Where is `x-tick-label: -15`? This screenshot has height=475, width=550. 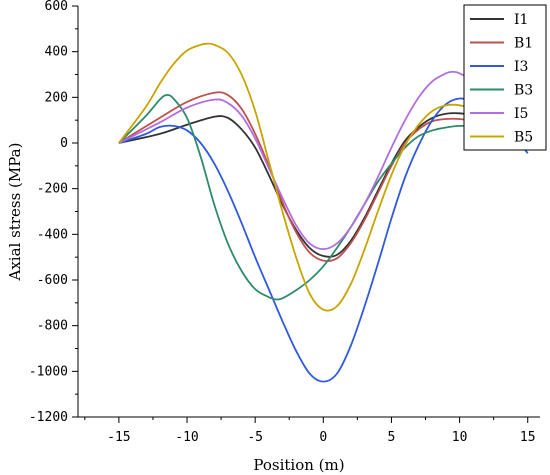
x-tick-label: -15 is located at coordinates (118, 437).